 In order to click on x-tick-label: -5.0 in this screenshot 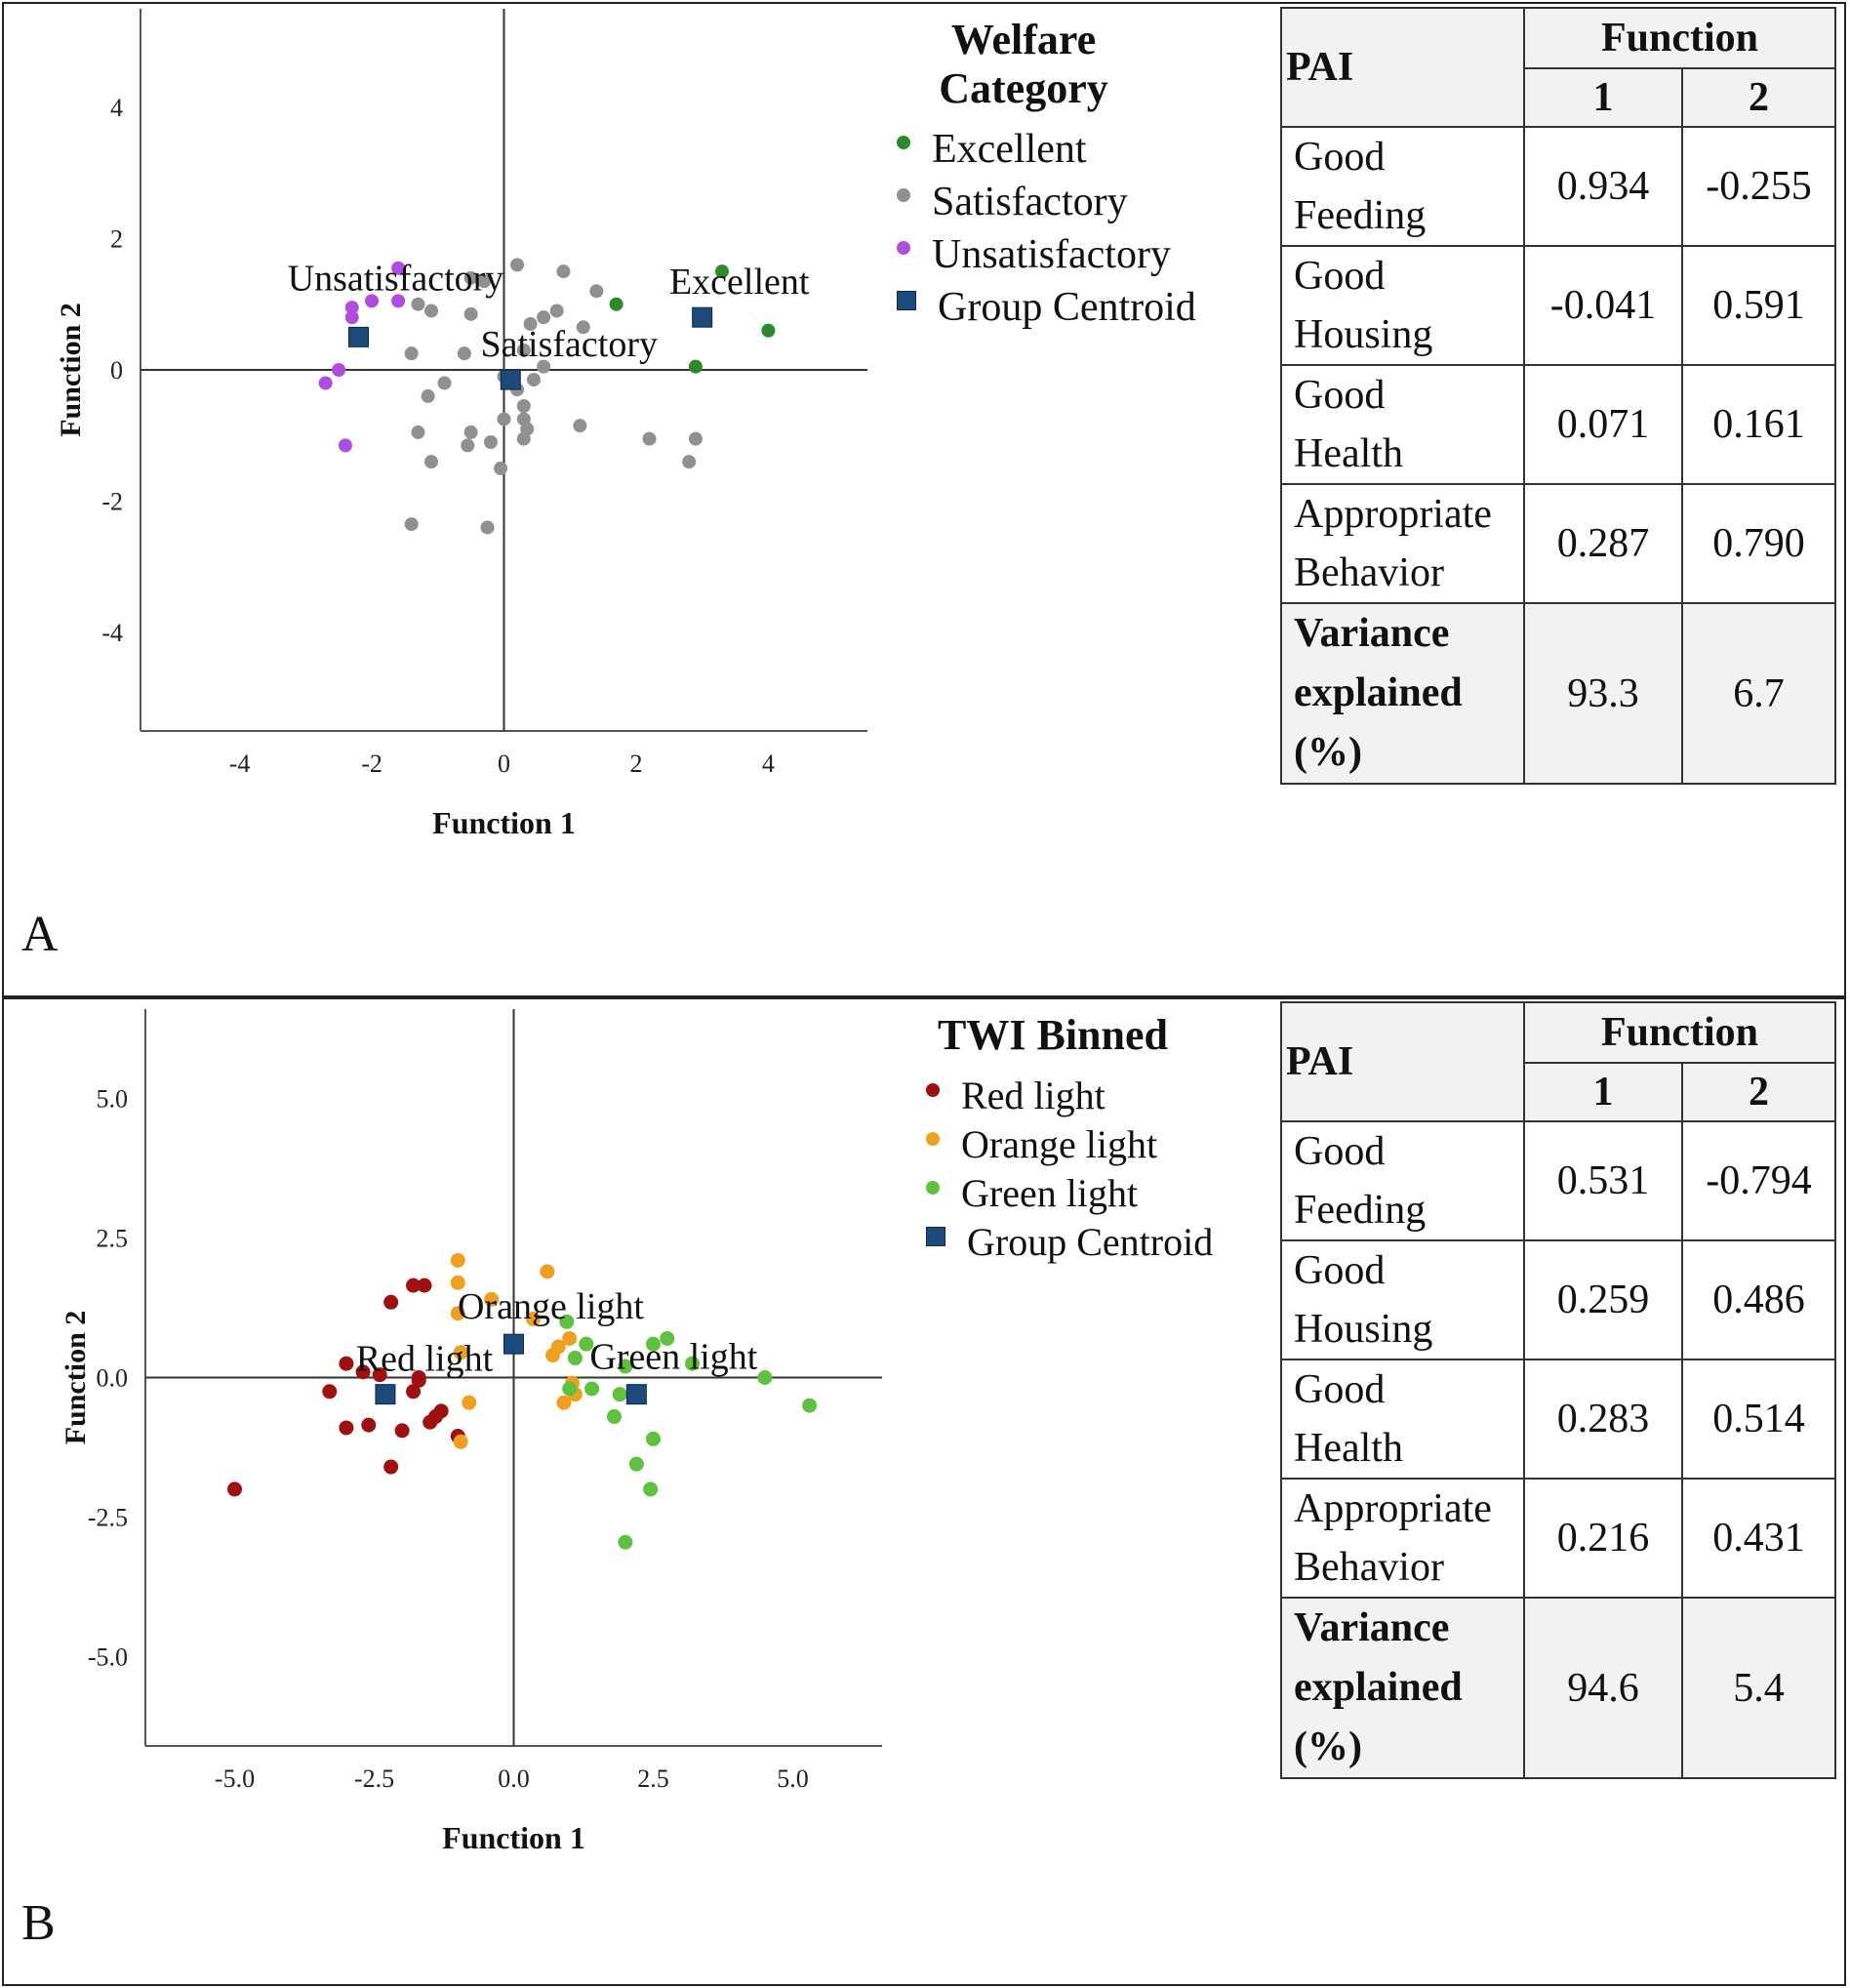, I will do `click(235, 1779)`.